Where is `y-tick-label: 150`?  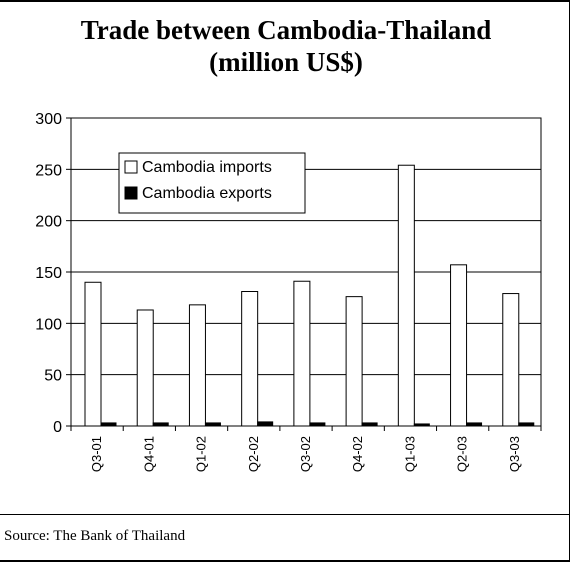 y-tick-label: 150 is located at coordinates (48, 273).